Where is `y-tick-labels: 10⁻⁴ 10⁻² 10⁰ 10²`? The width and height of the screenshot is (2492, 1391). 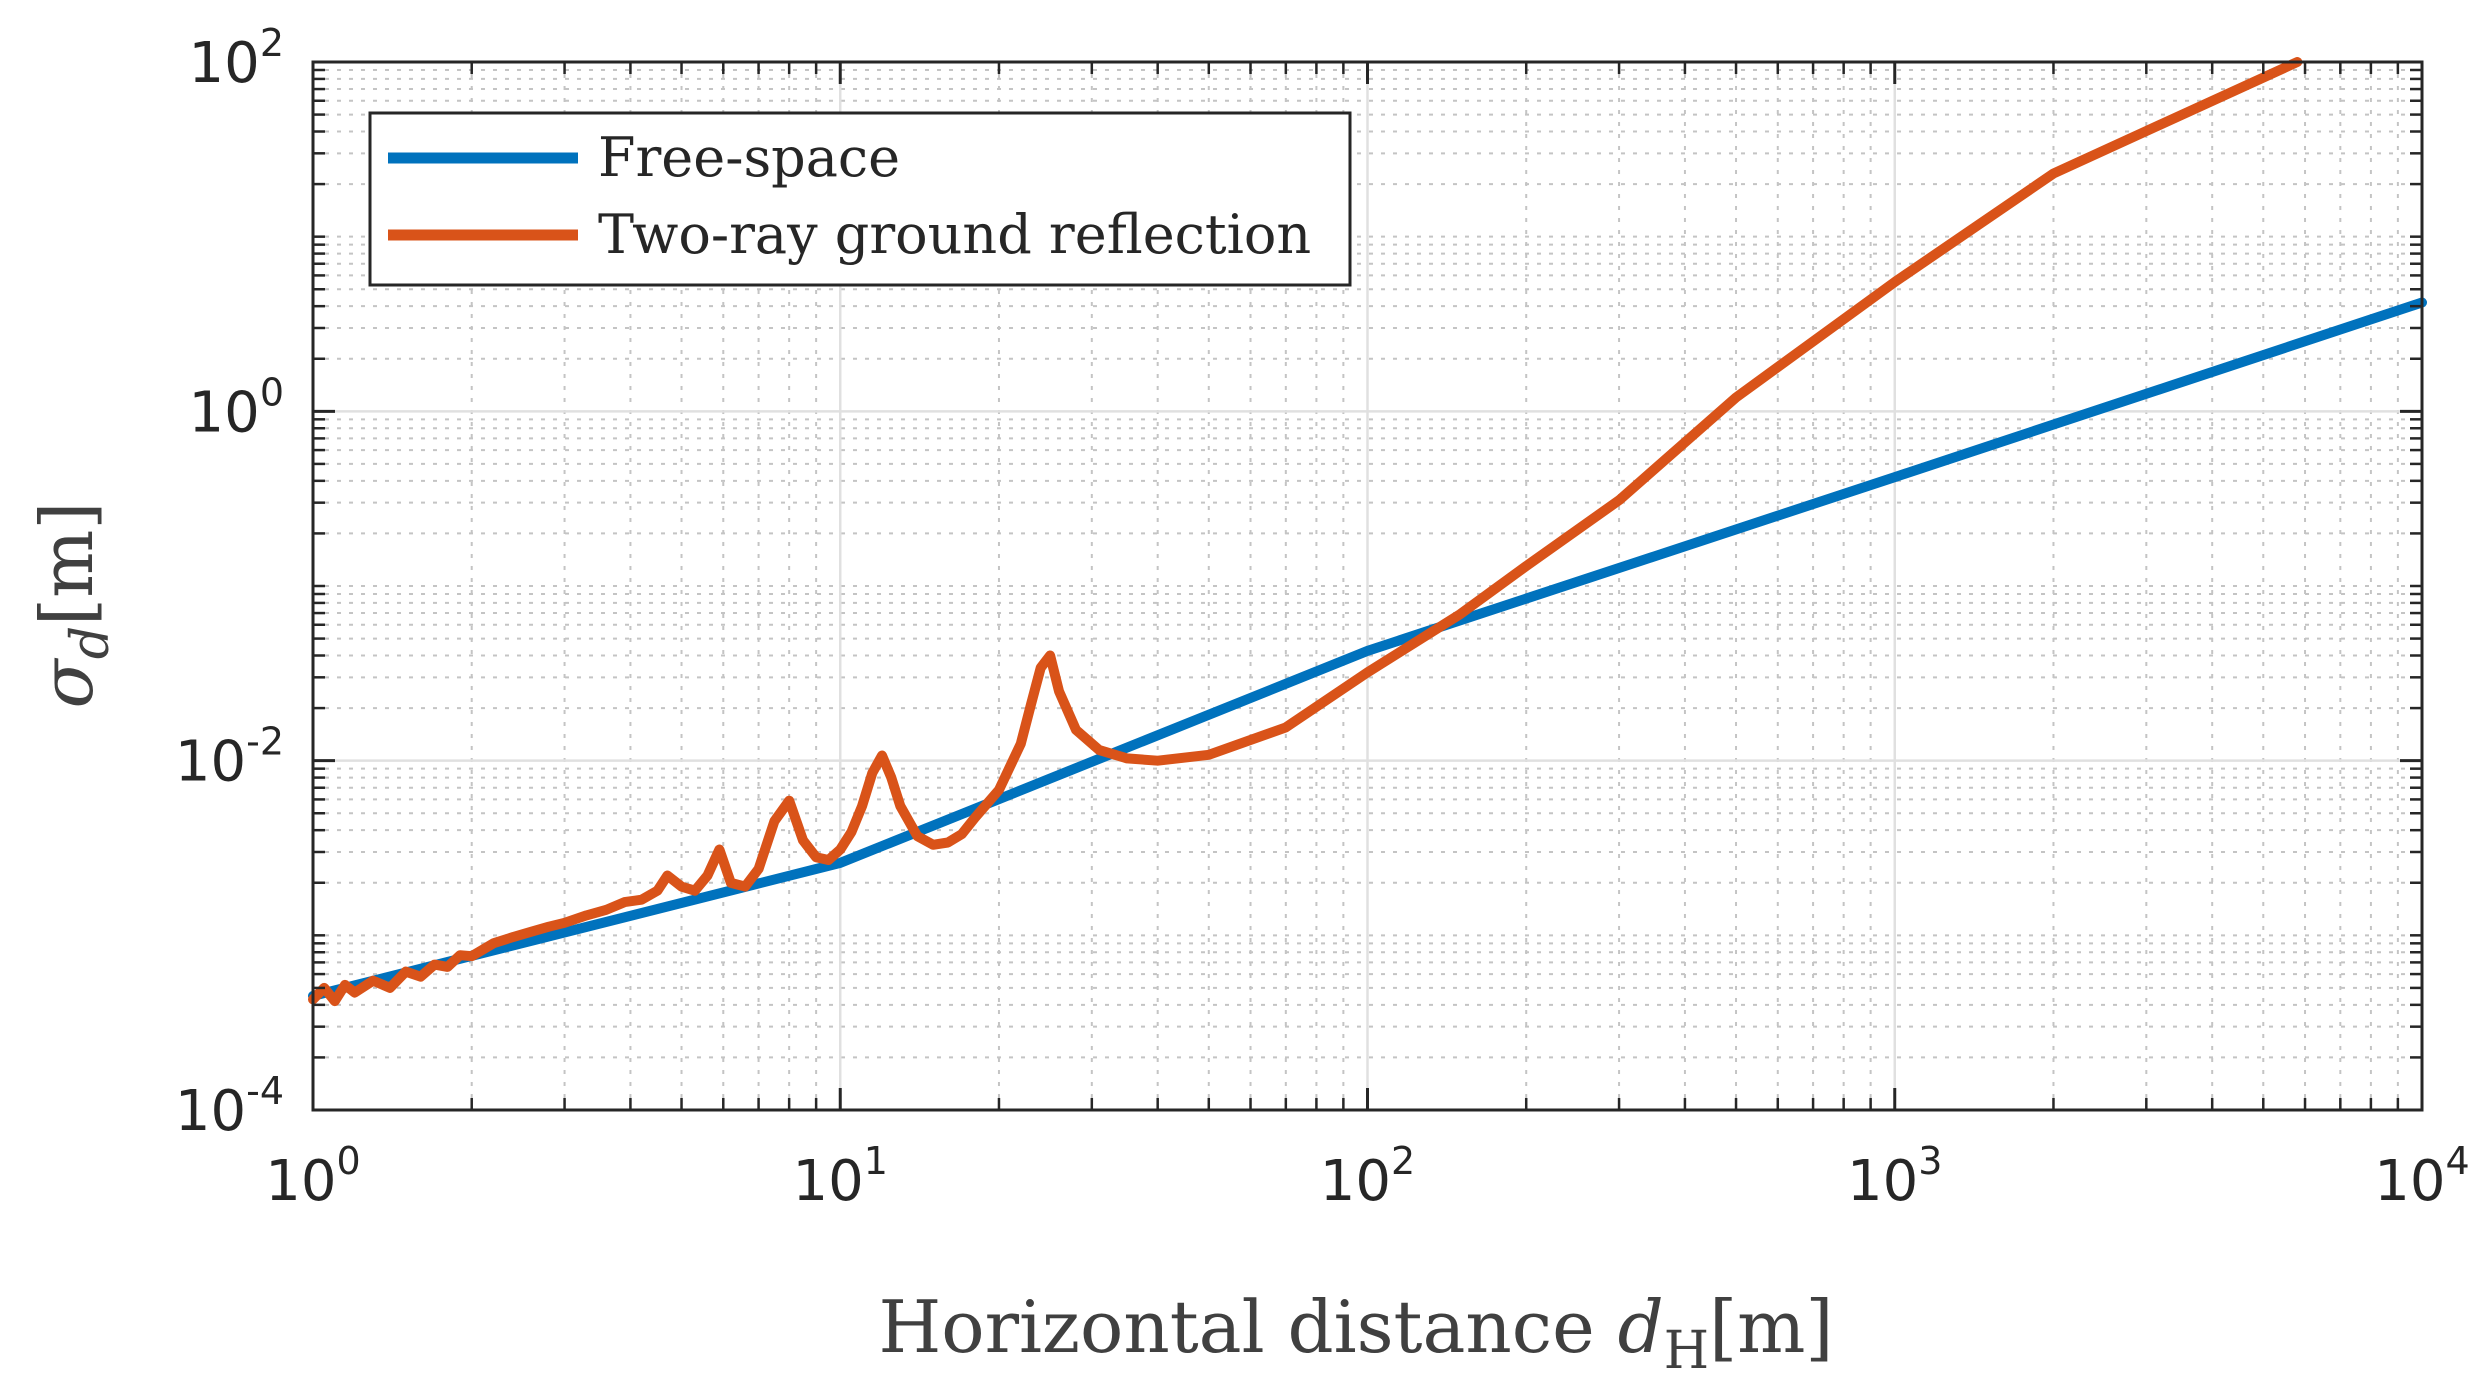
y-tick-labels: 10⁻⁴ 10⁻² 10⁰ 10² is located at coordinates (229, 582).